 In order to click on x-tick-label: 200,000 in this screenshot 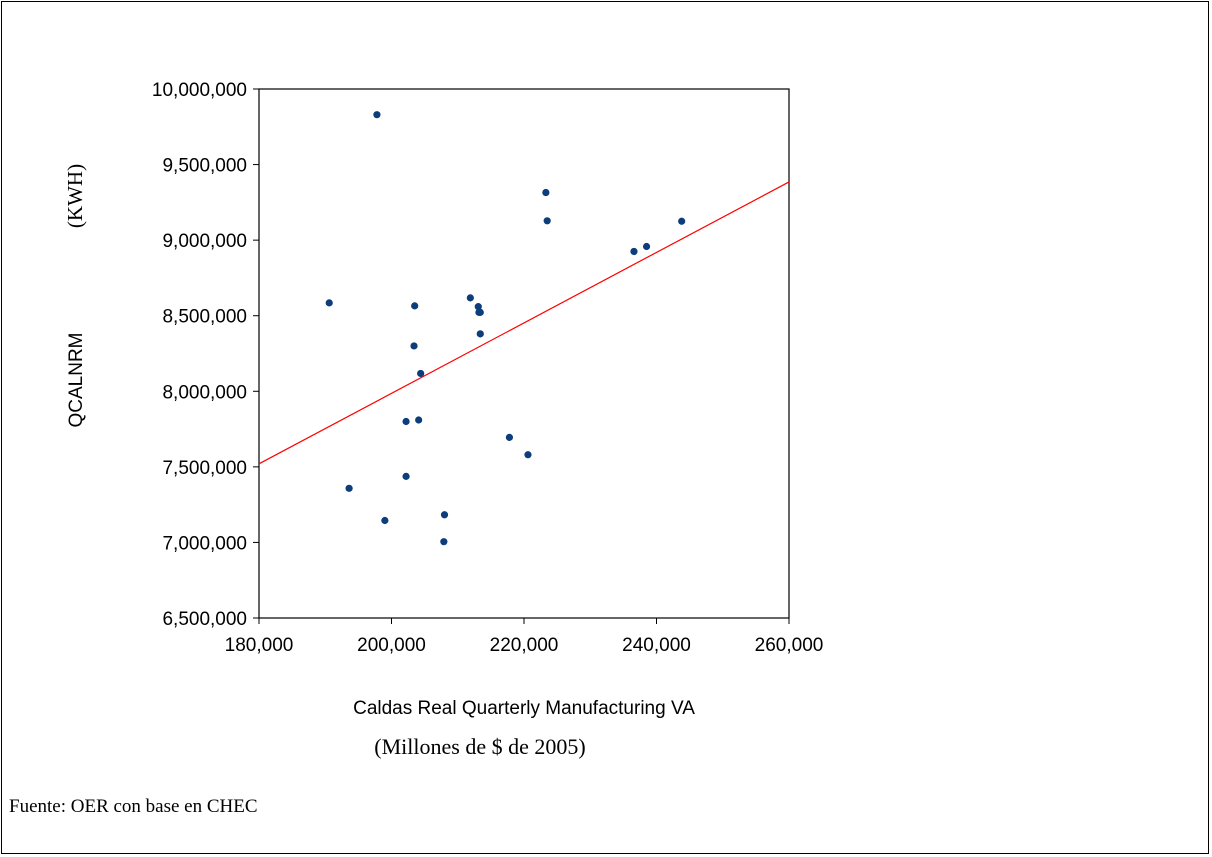, I will do `click(391, 645)`.